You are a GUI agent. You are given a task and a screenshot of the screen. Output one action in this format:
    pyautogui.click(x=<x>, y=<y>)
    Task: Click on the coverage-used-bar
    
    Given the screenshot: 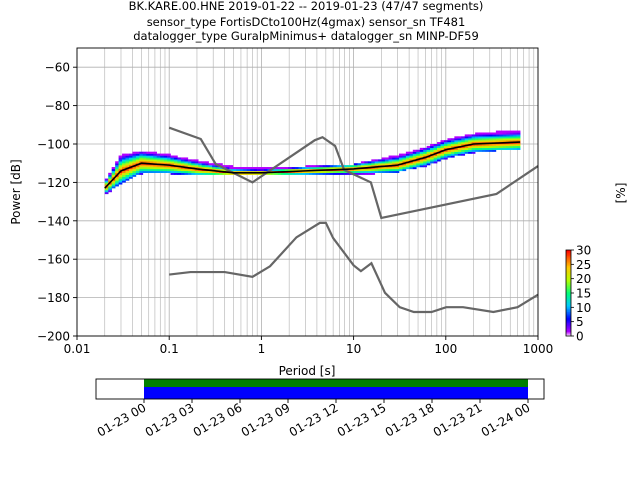 What is the action you would take?
    pyautogui.click(x=336, y=393)
    